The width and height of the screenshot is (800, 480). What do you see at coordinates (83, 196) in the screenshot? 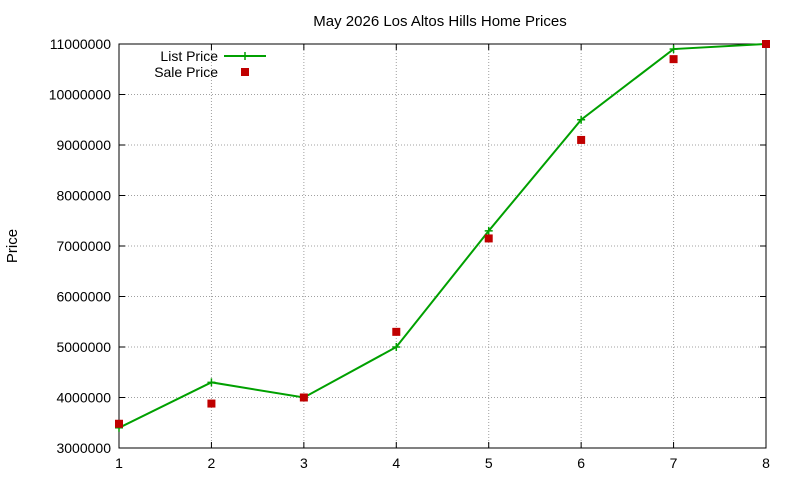
I see `y-tick-label: 8000000` at bounding box center [83, 196].